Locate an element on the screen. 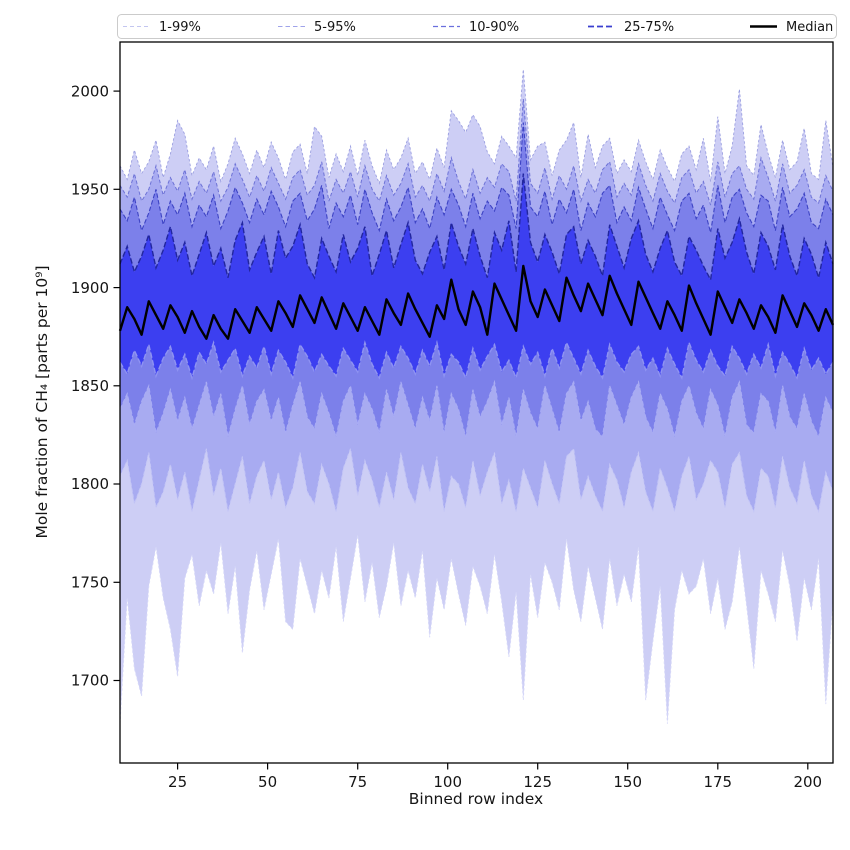  percentile-line-p10 is located at coordinates (476, 409).